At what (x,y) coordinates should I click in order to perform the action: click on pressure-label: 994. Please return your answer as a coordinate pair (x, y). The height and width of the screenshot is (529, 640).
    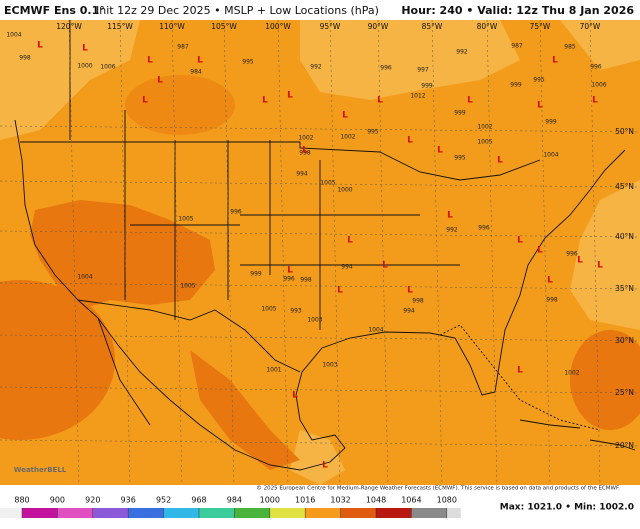
    Looking at the image, I should click on (409, 311).